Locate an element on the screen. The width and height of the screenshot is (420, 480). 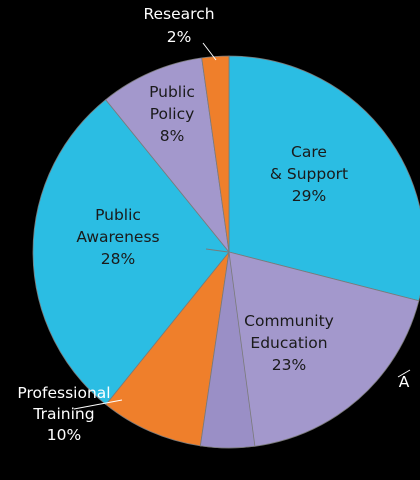
pie-slice-community-education-sub is located at coordinates (227, 350).